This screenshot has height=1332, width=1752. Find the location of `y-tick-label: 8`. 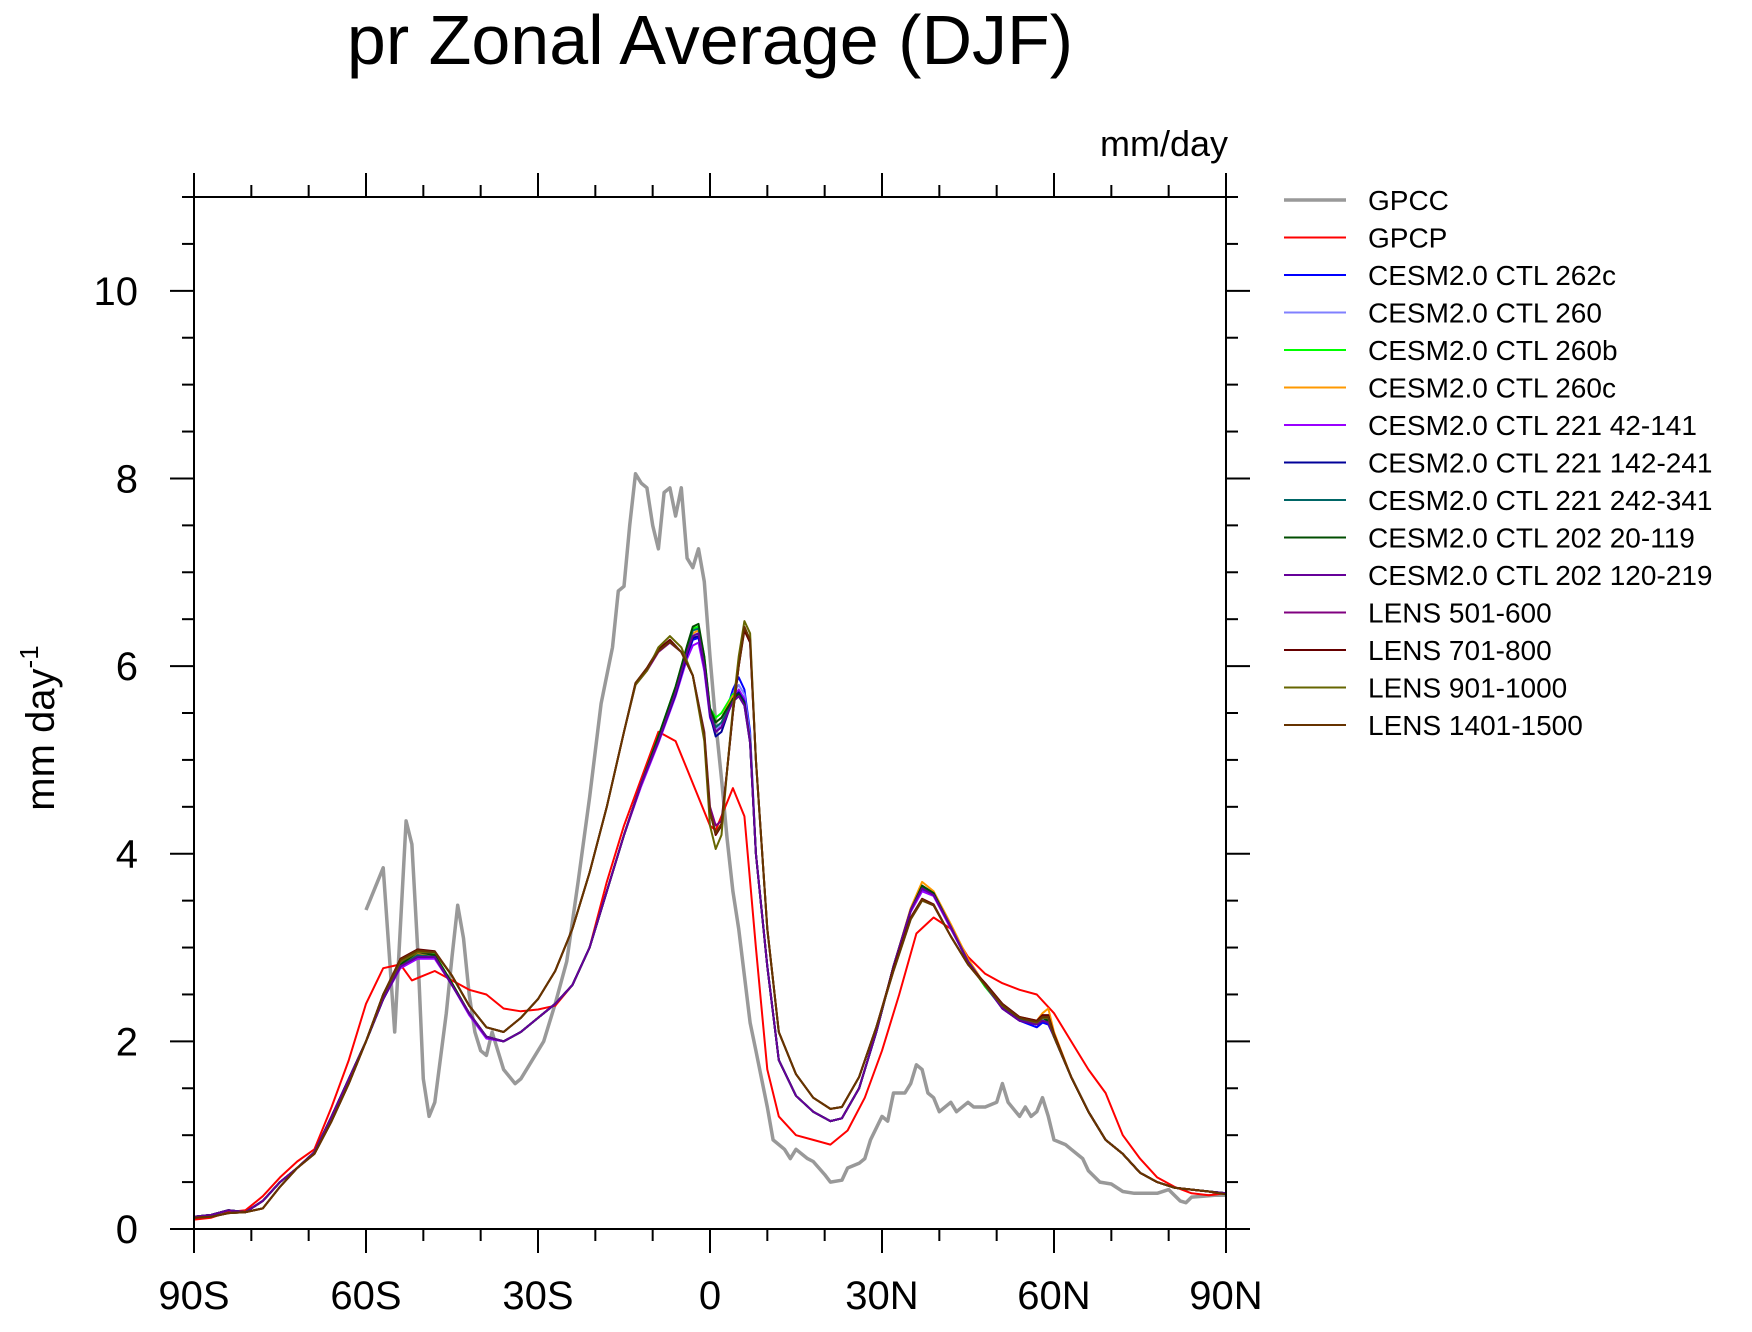

y-tick-label: 8 is located at coordinates (127, 479).